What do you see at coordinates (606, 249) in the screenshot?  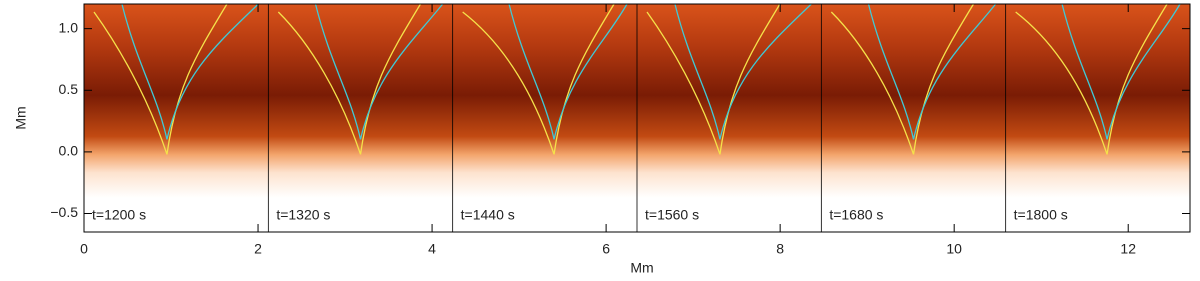 I see `x-tick-label: 6` at bounding box center [606, 249].